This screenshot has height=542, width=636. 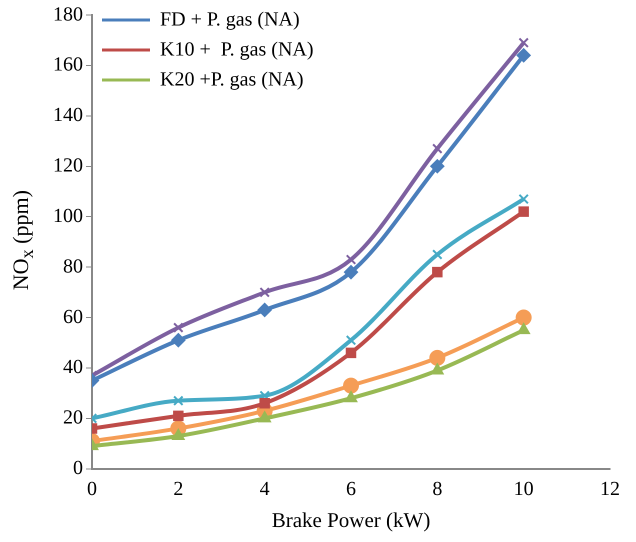 What do you see at coordinates (610, 489) in the screenshot?
I see `x-tick-label: 12` at bounding box center [610, 489].